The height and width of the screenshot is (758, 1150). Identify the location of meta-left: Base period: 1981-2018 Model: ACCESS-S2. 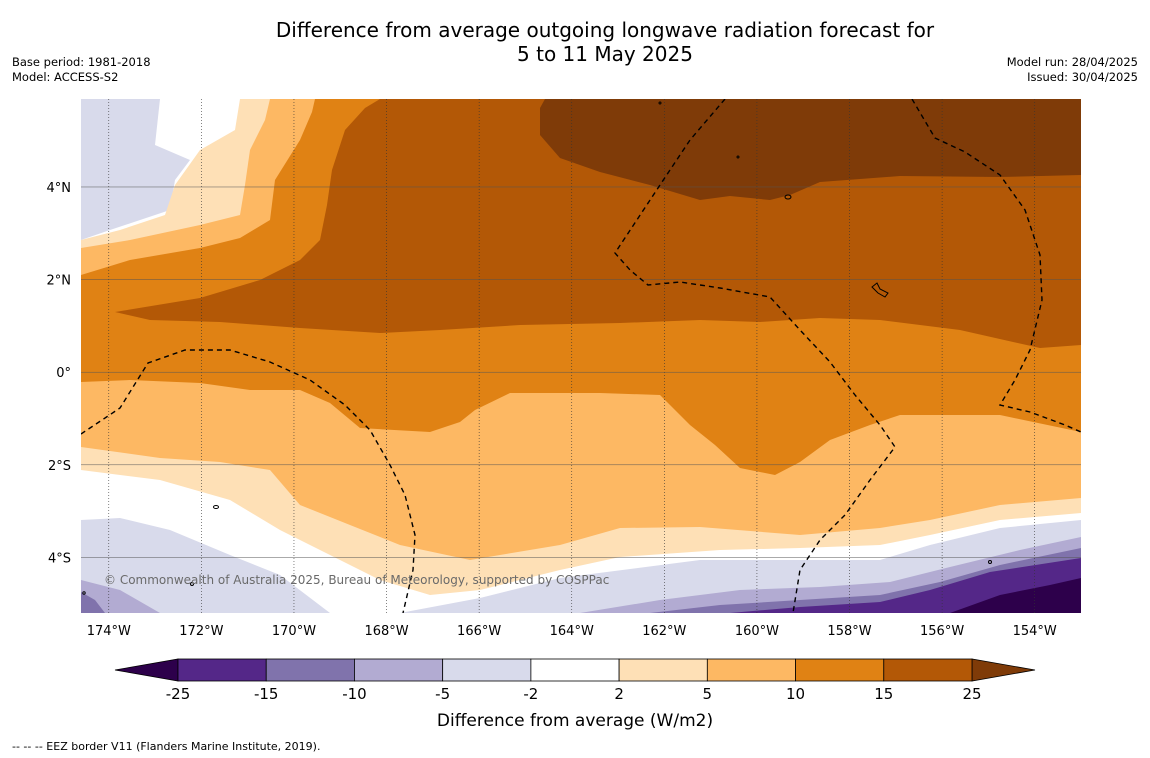
(81, 70).